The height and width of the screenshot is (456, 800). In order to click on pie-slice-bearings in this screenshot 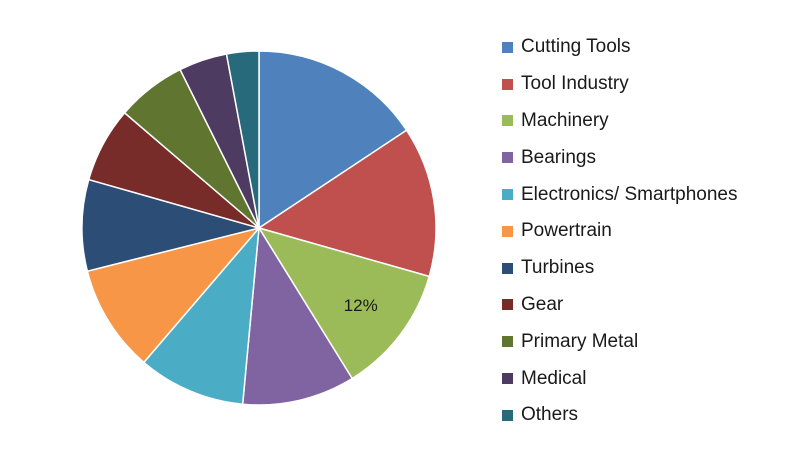, I will do `click(297, 315)`.